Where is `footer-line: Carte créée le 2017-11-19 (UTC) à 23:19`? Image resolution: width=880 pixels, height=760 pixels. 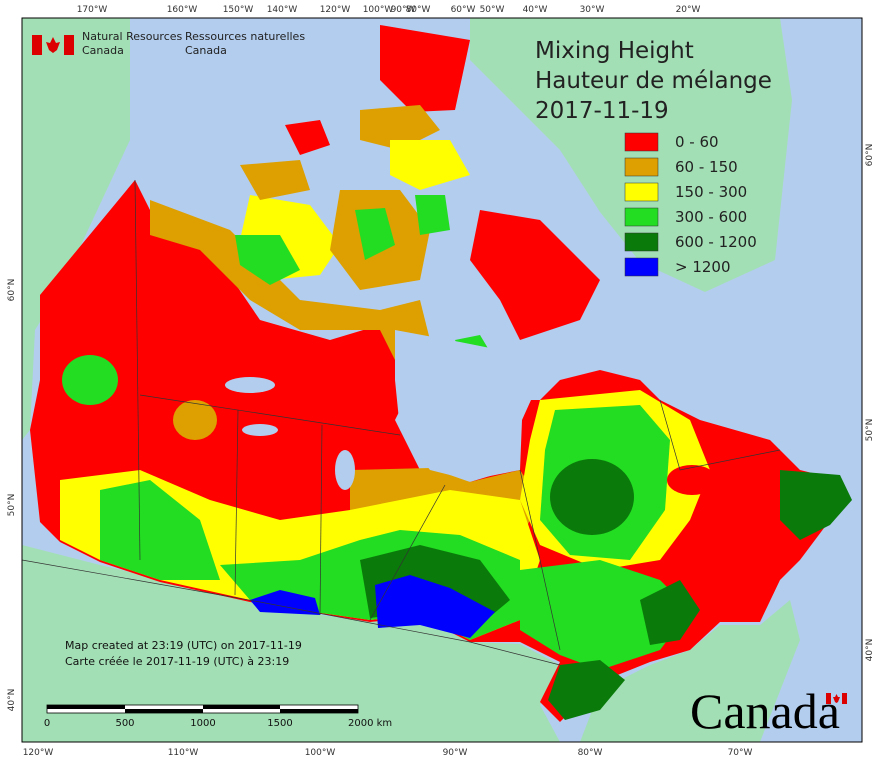 footer-line: Carte créée le 2017-11-19 (UTC) à 23:19 is located at coordinates (177, 661).